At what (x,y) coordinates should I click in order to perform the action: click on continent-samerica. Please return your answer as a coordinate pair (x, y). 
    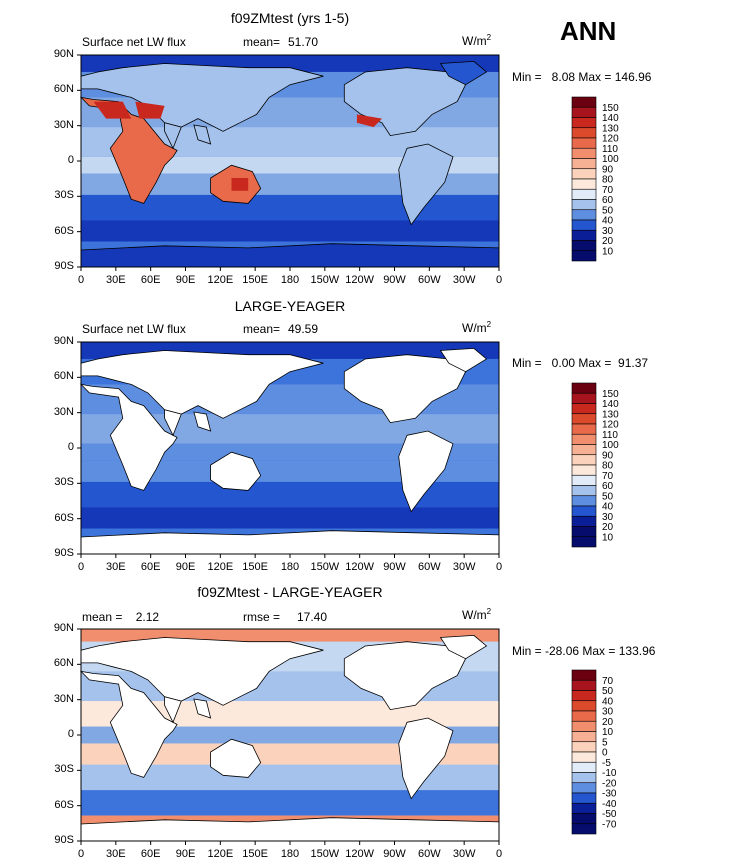
    Looking at the image, I should click on (426, 471).